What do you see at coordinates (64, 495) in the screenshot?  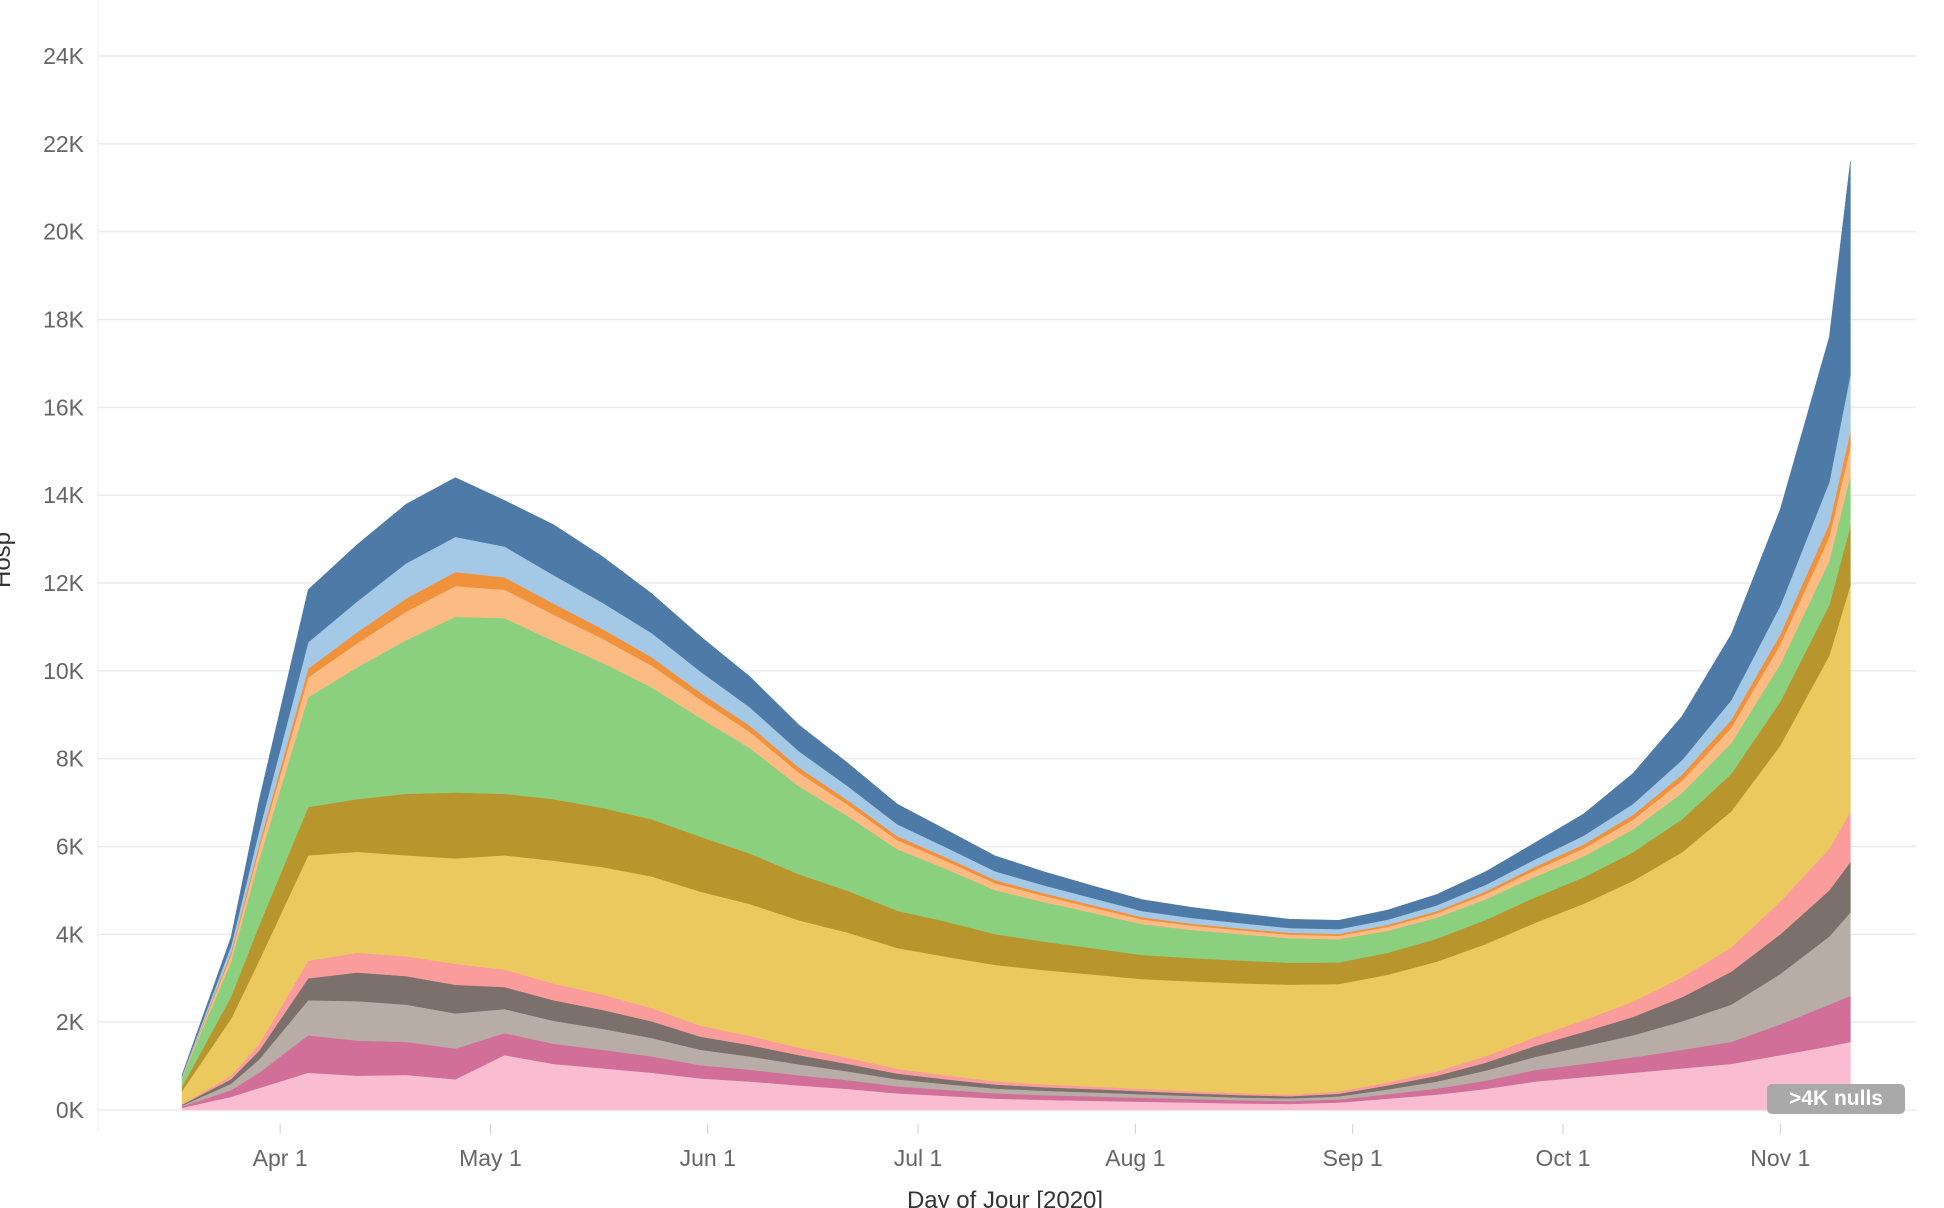 I see `y-tick-label: 14K` at bounding box center [64, 495].